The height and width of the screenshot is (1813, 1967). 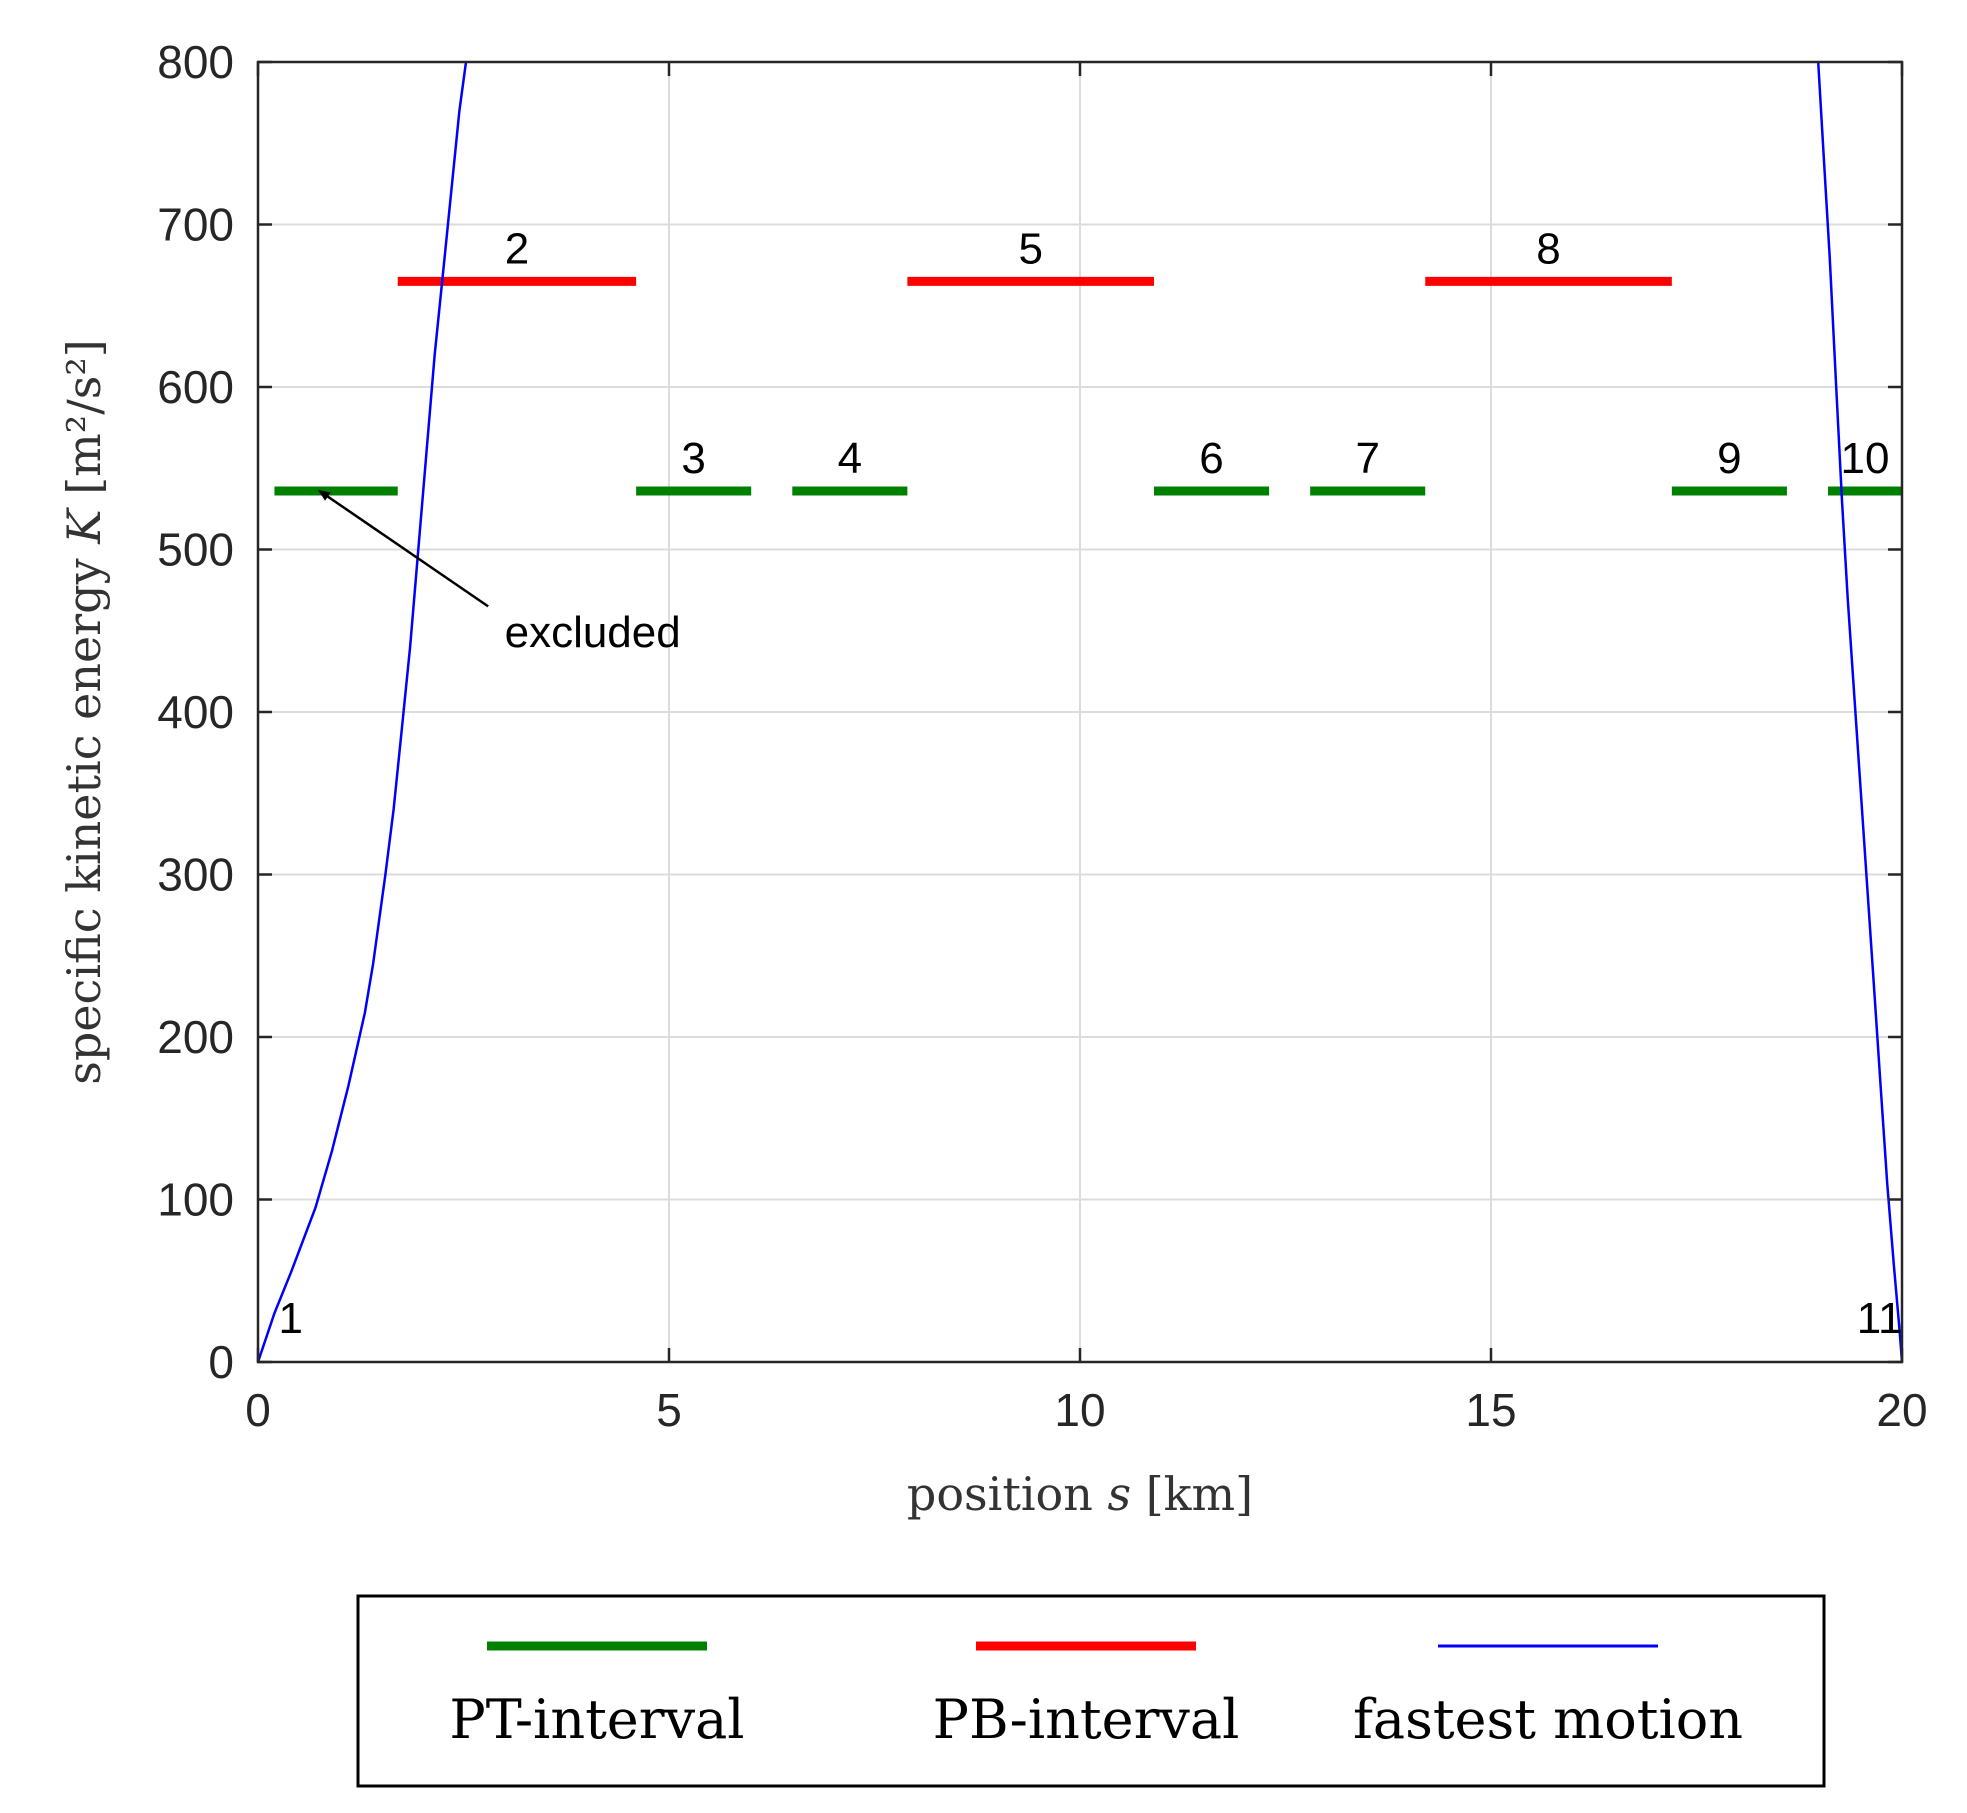 I want to click on y-tick-label: 0, so click(x=221, y=1362).